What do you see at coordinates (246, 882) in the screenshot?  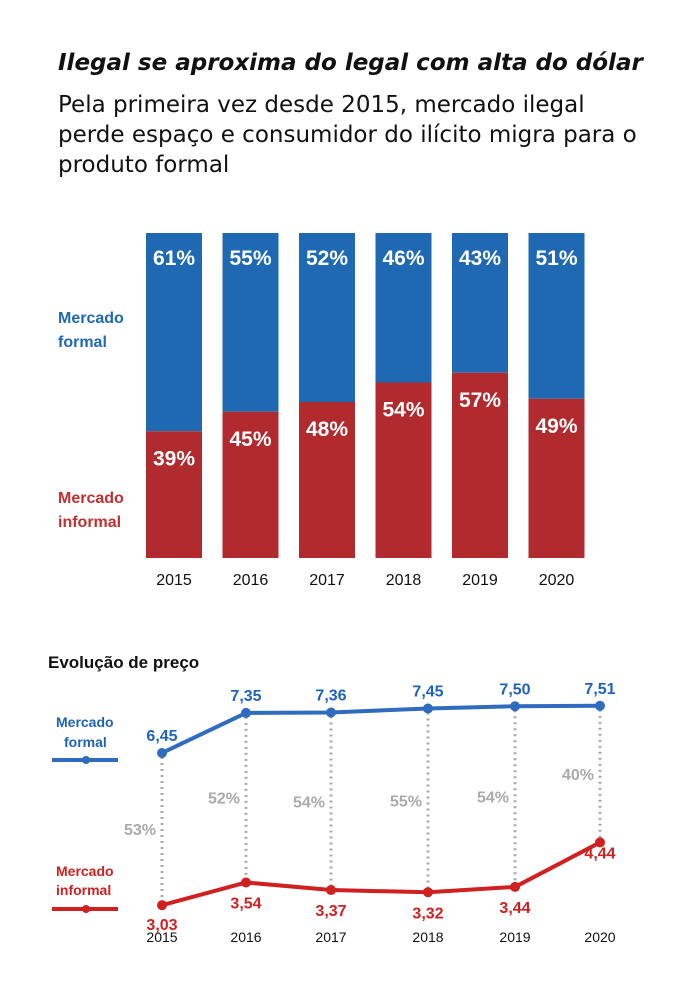 I see `point-informal-2016` at bounding box center [246, 882].